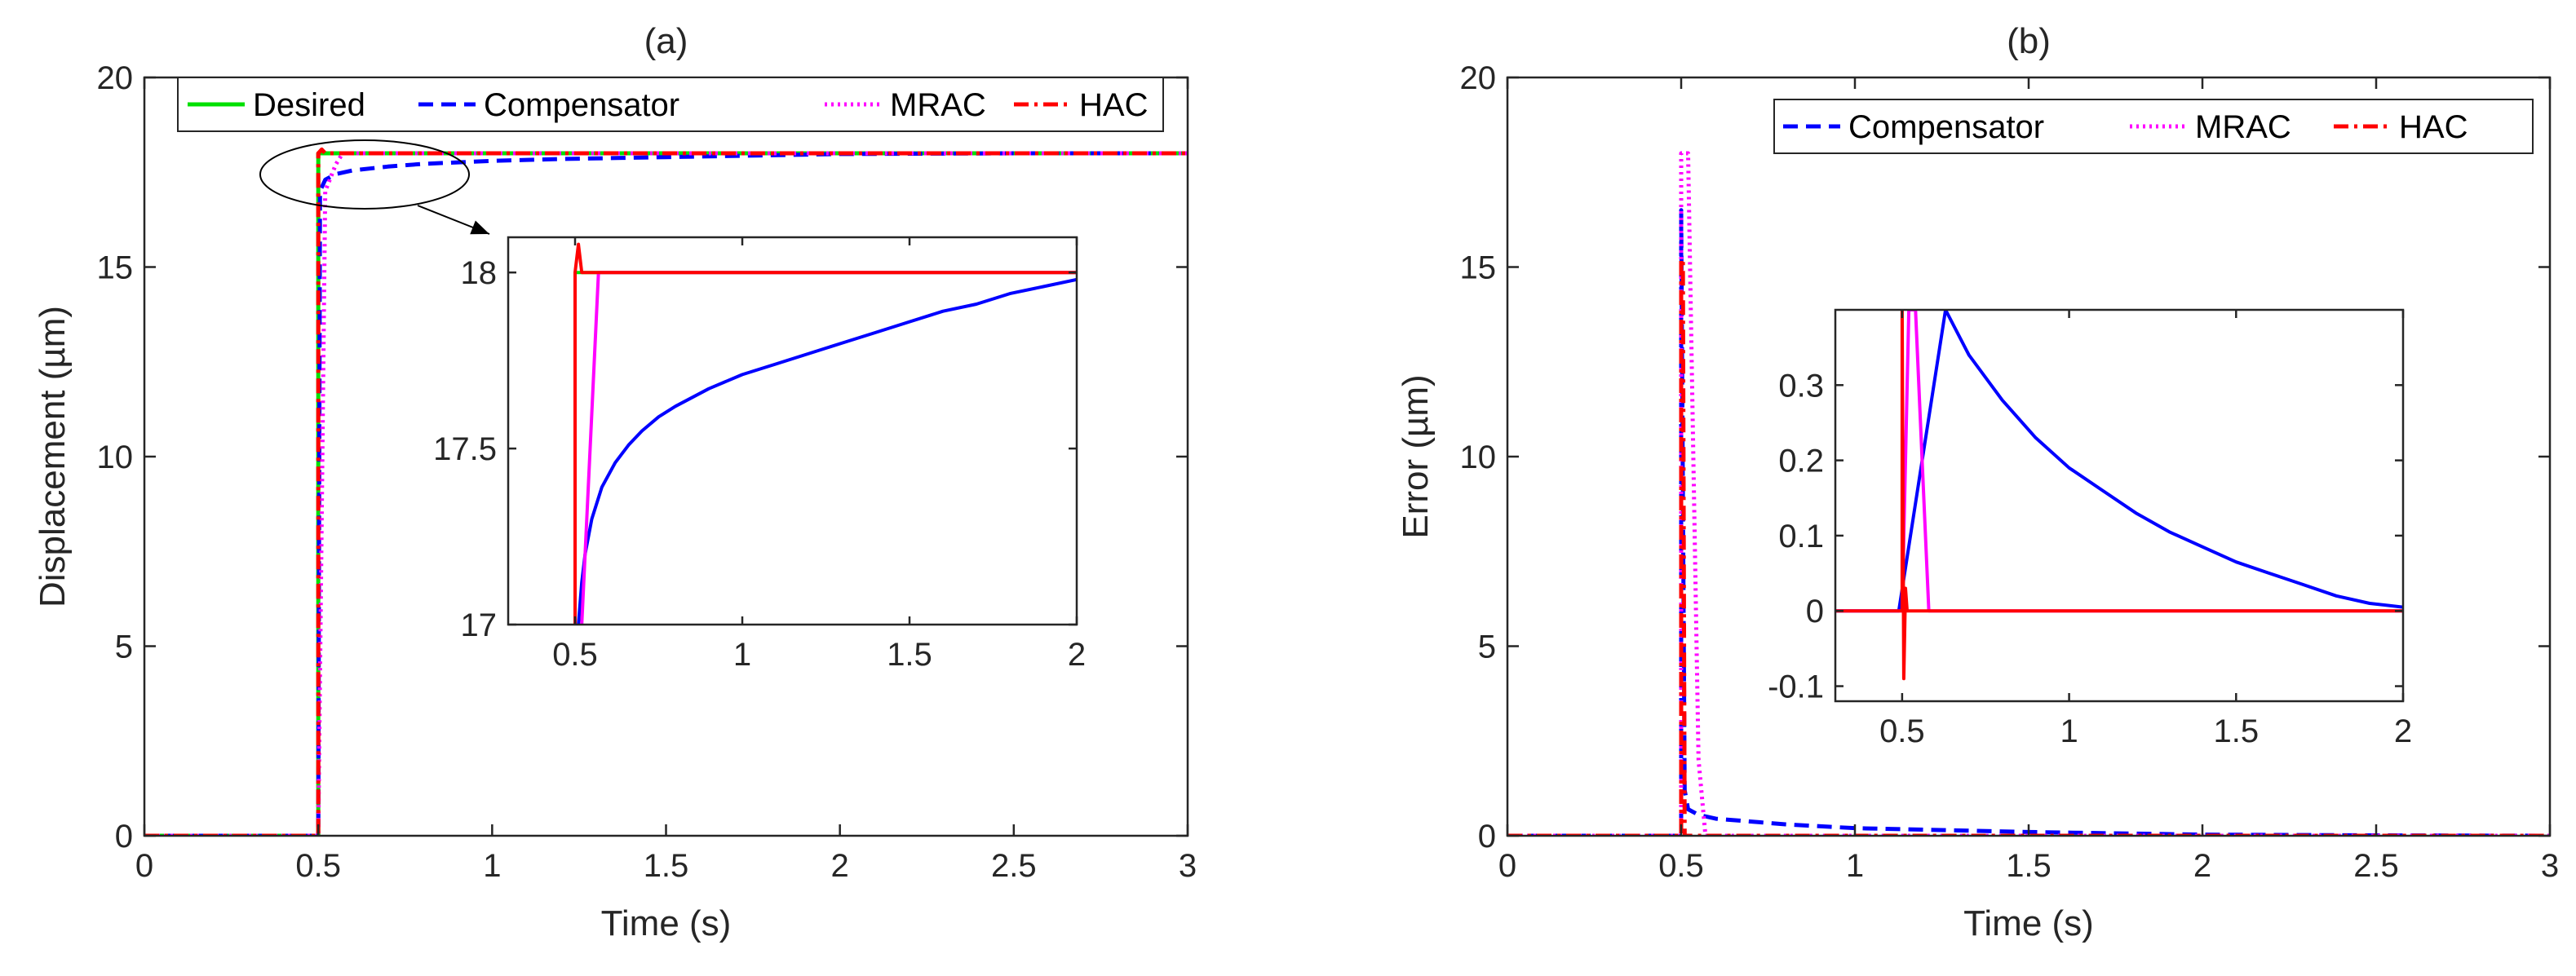 The image size is (2576, 976). What do you see at coordinates (124, 647) in the screenshot?
I see `chart-a-ytick-label: 5` at bounding box center [124, 647].